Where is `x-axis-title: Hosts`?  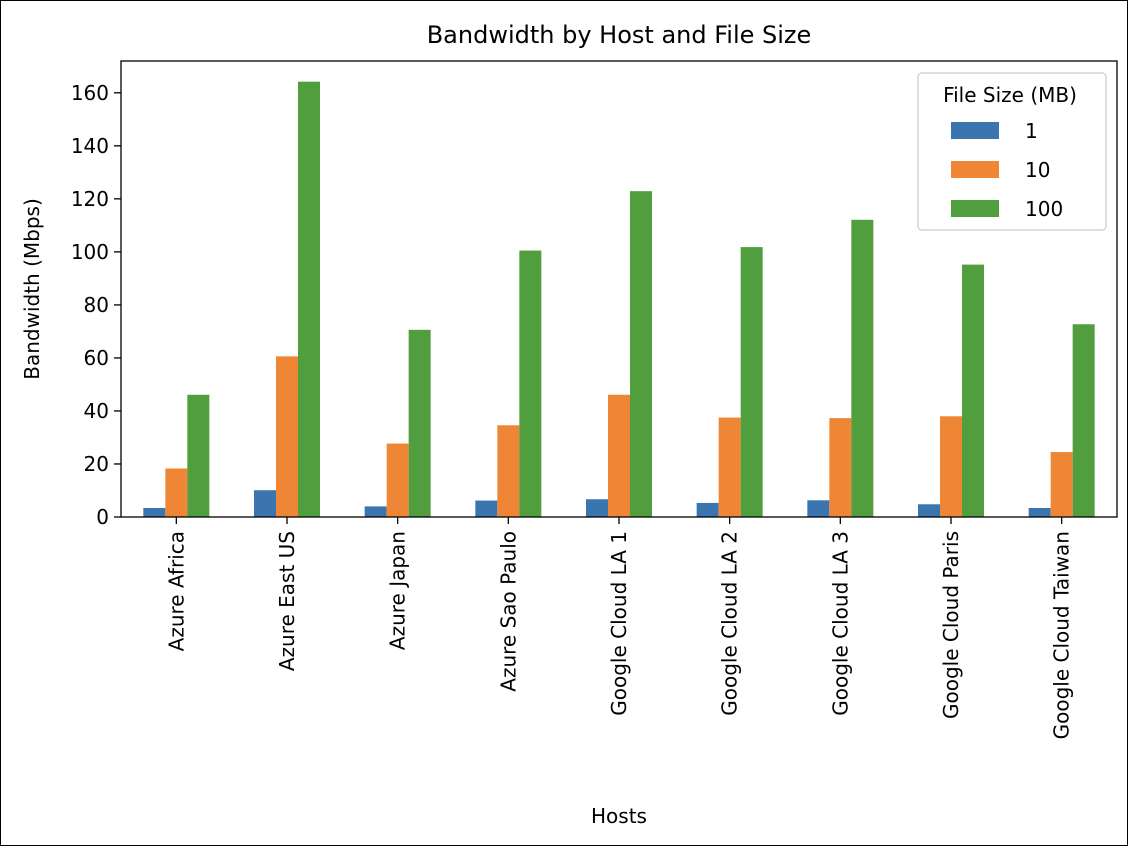
x-axis-title: Hosts is located at coordinates (619, 816).